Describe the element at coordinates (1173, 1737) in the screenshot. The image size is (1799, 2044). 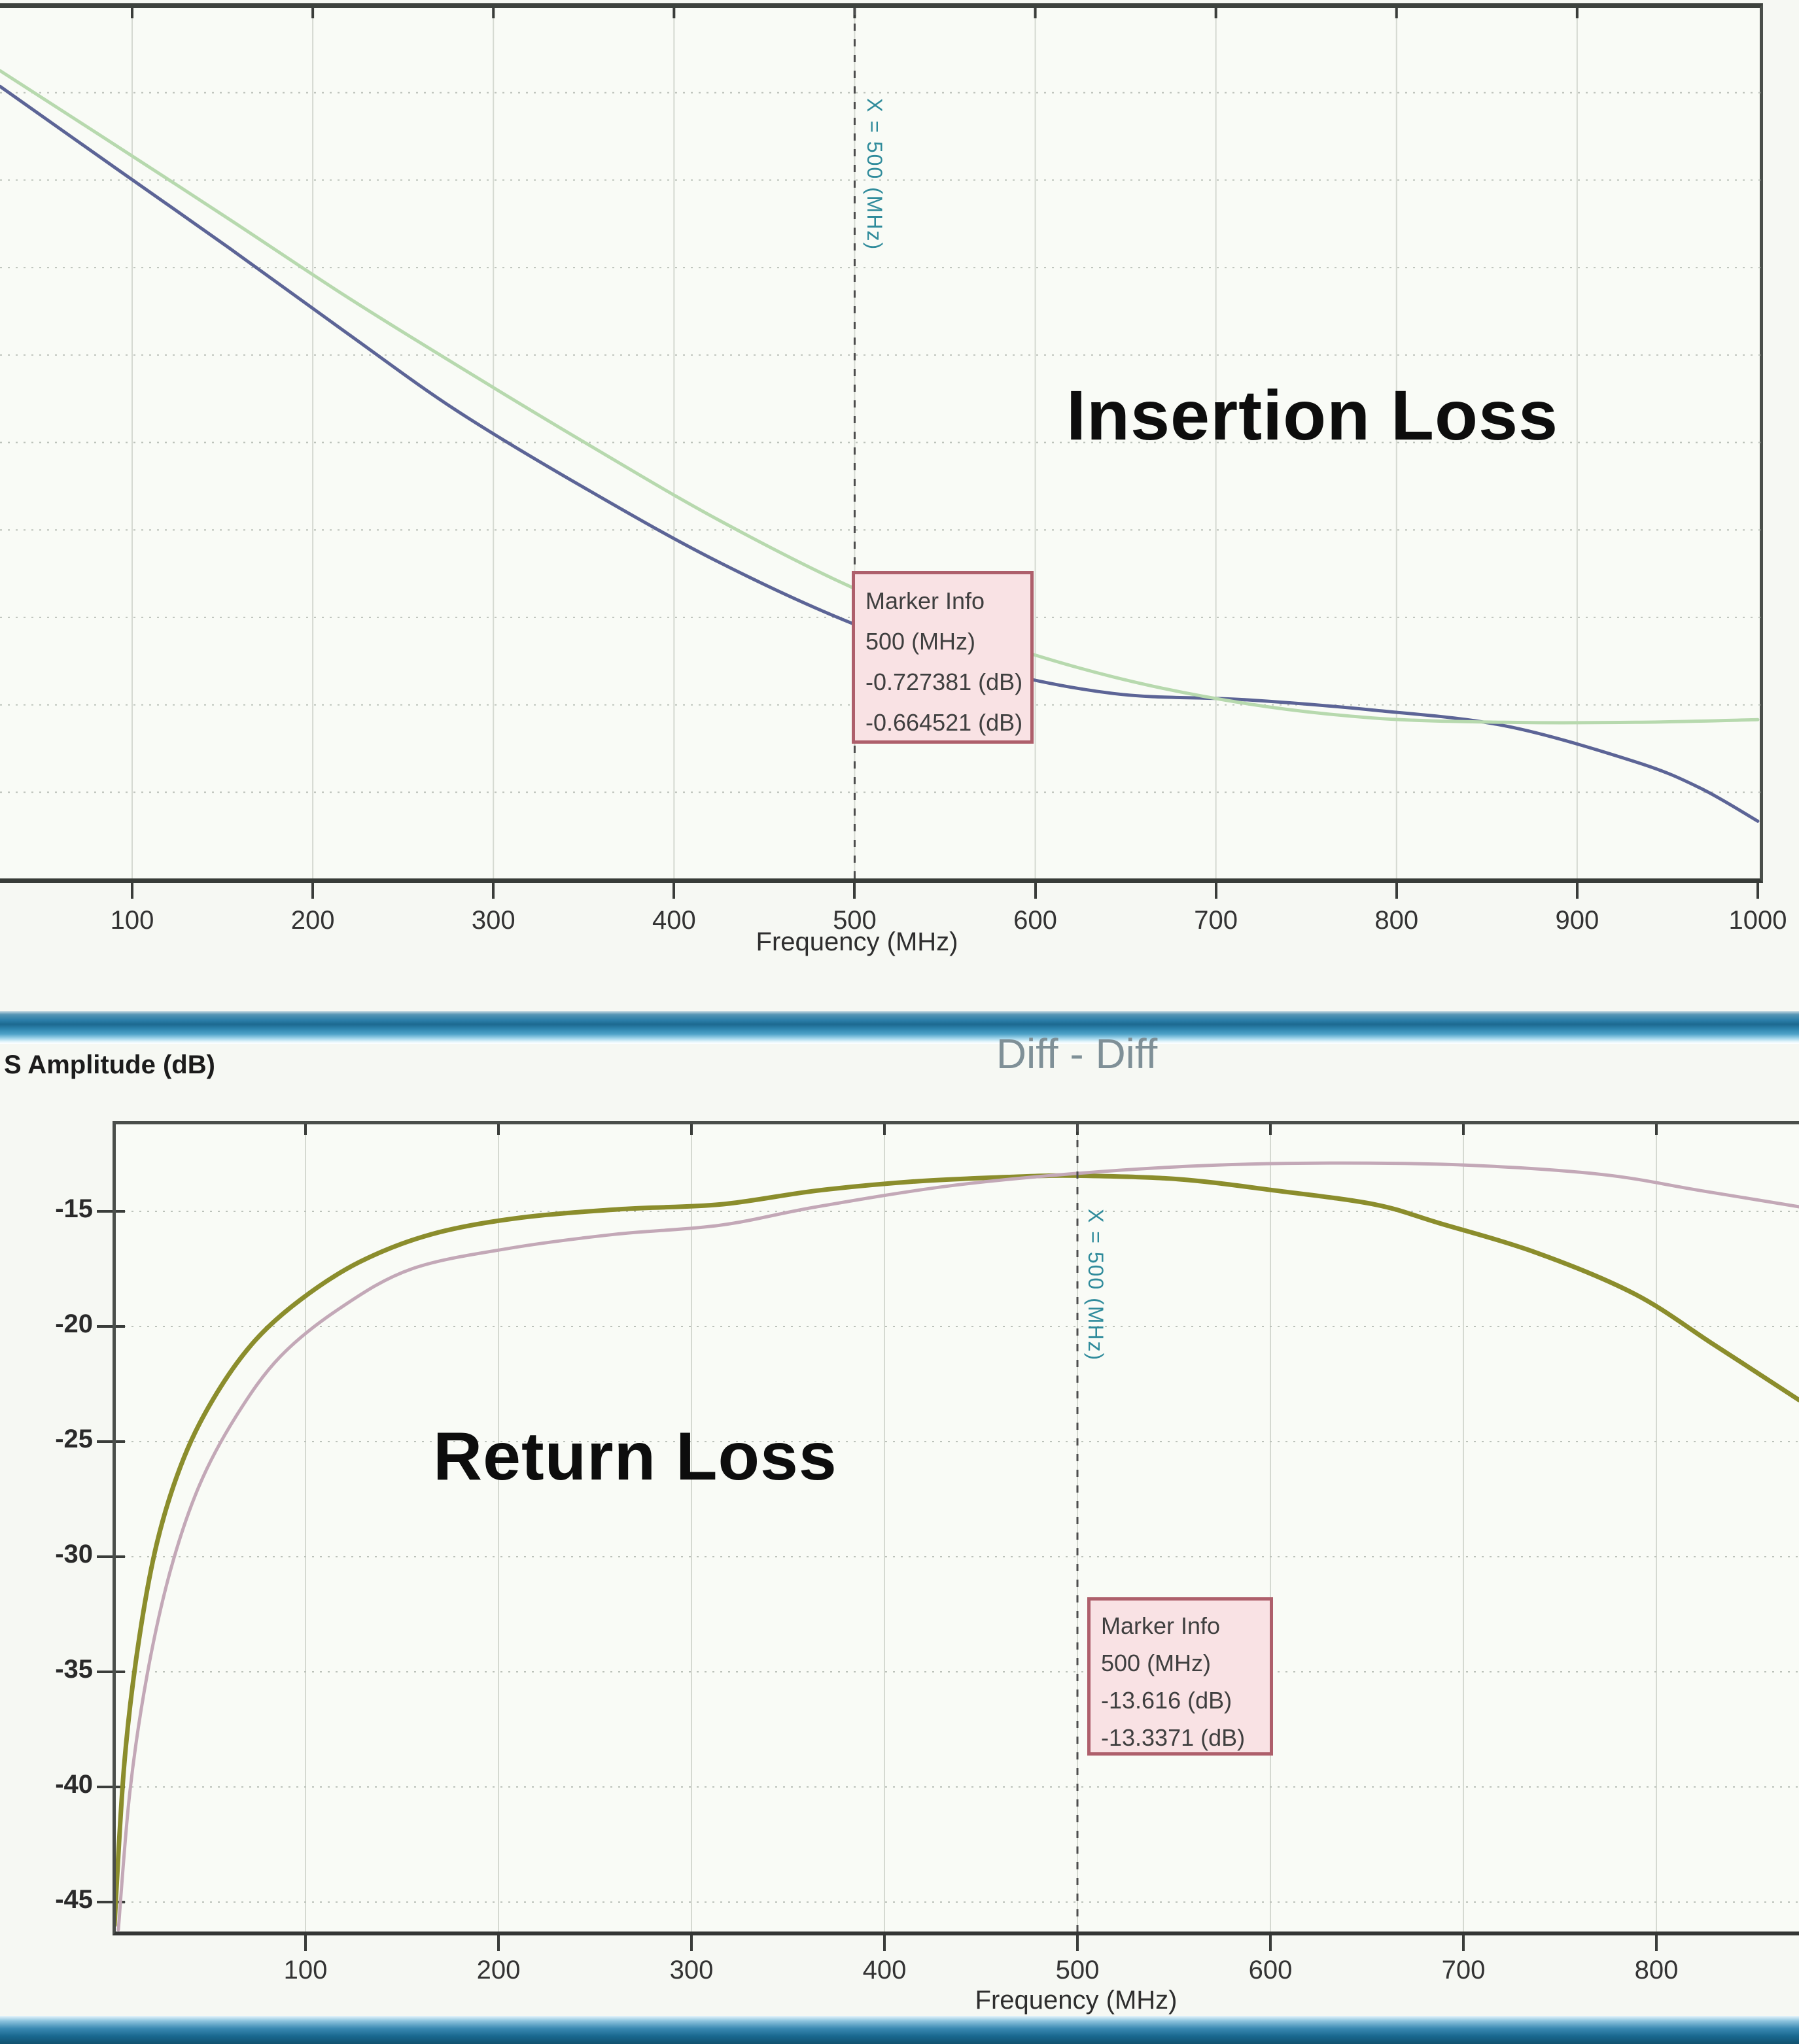
I see `marker-value-trace2: -13.3371 (dB)` at that location.